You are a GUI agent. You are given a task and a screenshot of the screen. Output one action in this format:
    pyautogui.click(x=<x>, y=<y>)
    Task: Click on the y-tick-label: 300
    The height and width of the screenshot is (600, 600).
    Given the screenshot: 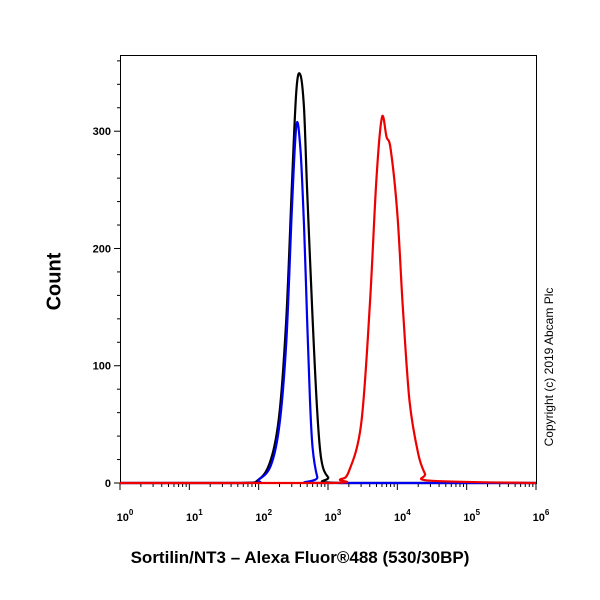 What is the action you would take?
    pyautogui.click(x=102, y=132)
    